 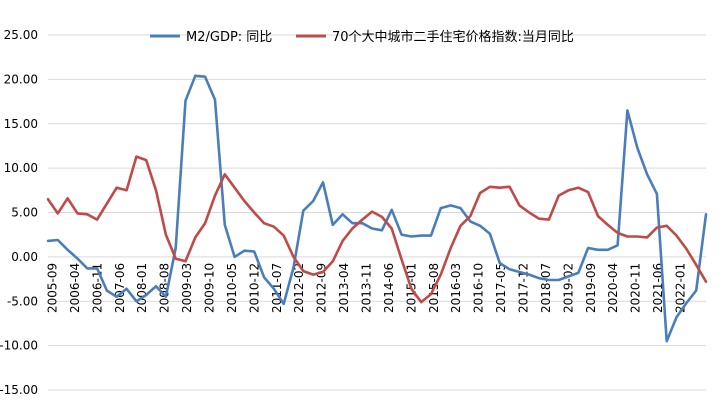 What do you see at coordinates (524, 288) in the screenshot?
I see `x-tick-label: 2017-12` at bounding box center [524, 288].